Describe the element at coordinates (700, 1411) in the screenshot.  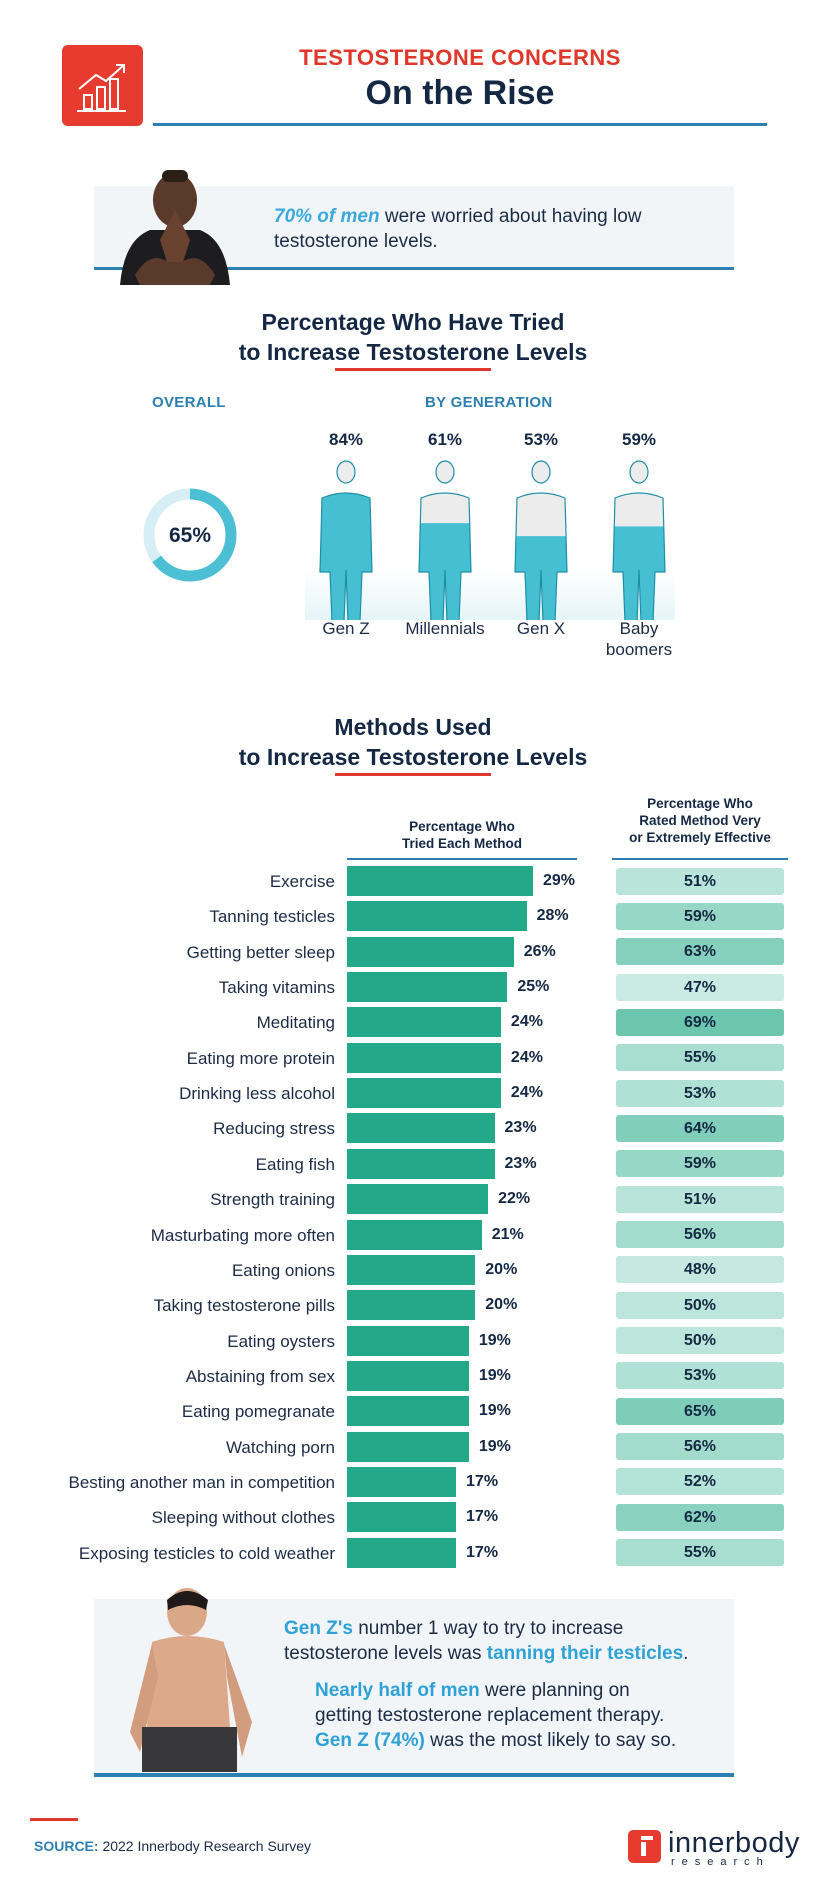
I see `effective-cell: 65%` at that location.